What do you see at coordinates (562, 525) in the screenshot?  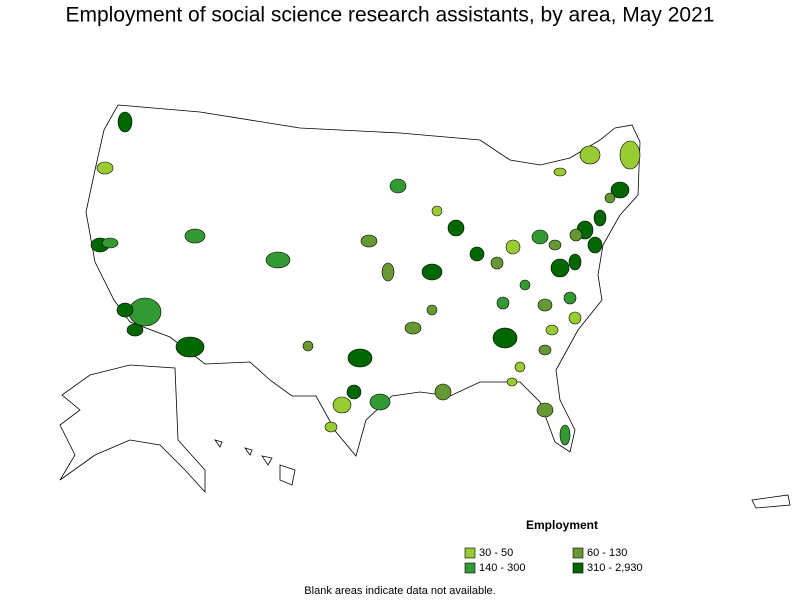 I see `legend-title: Employment` at bounding box center [562, 525].